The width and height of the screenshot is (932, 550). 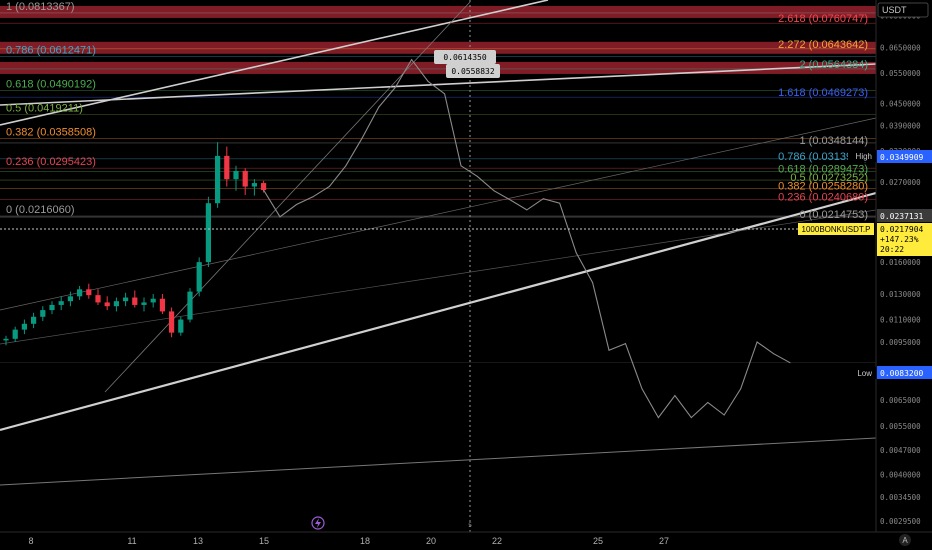 I want to click on right-fib-label-5: 0.236 (0.0240689), so click(x=823, y=198).